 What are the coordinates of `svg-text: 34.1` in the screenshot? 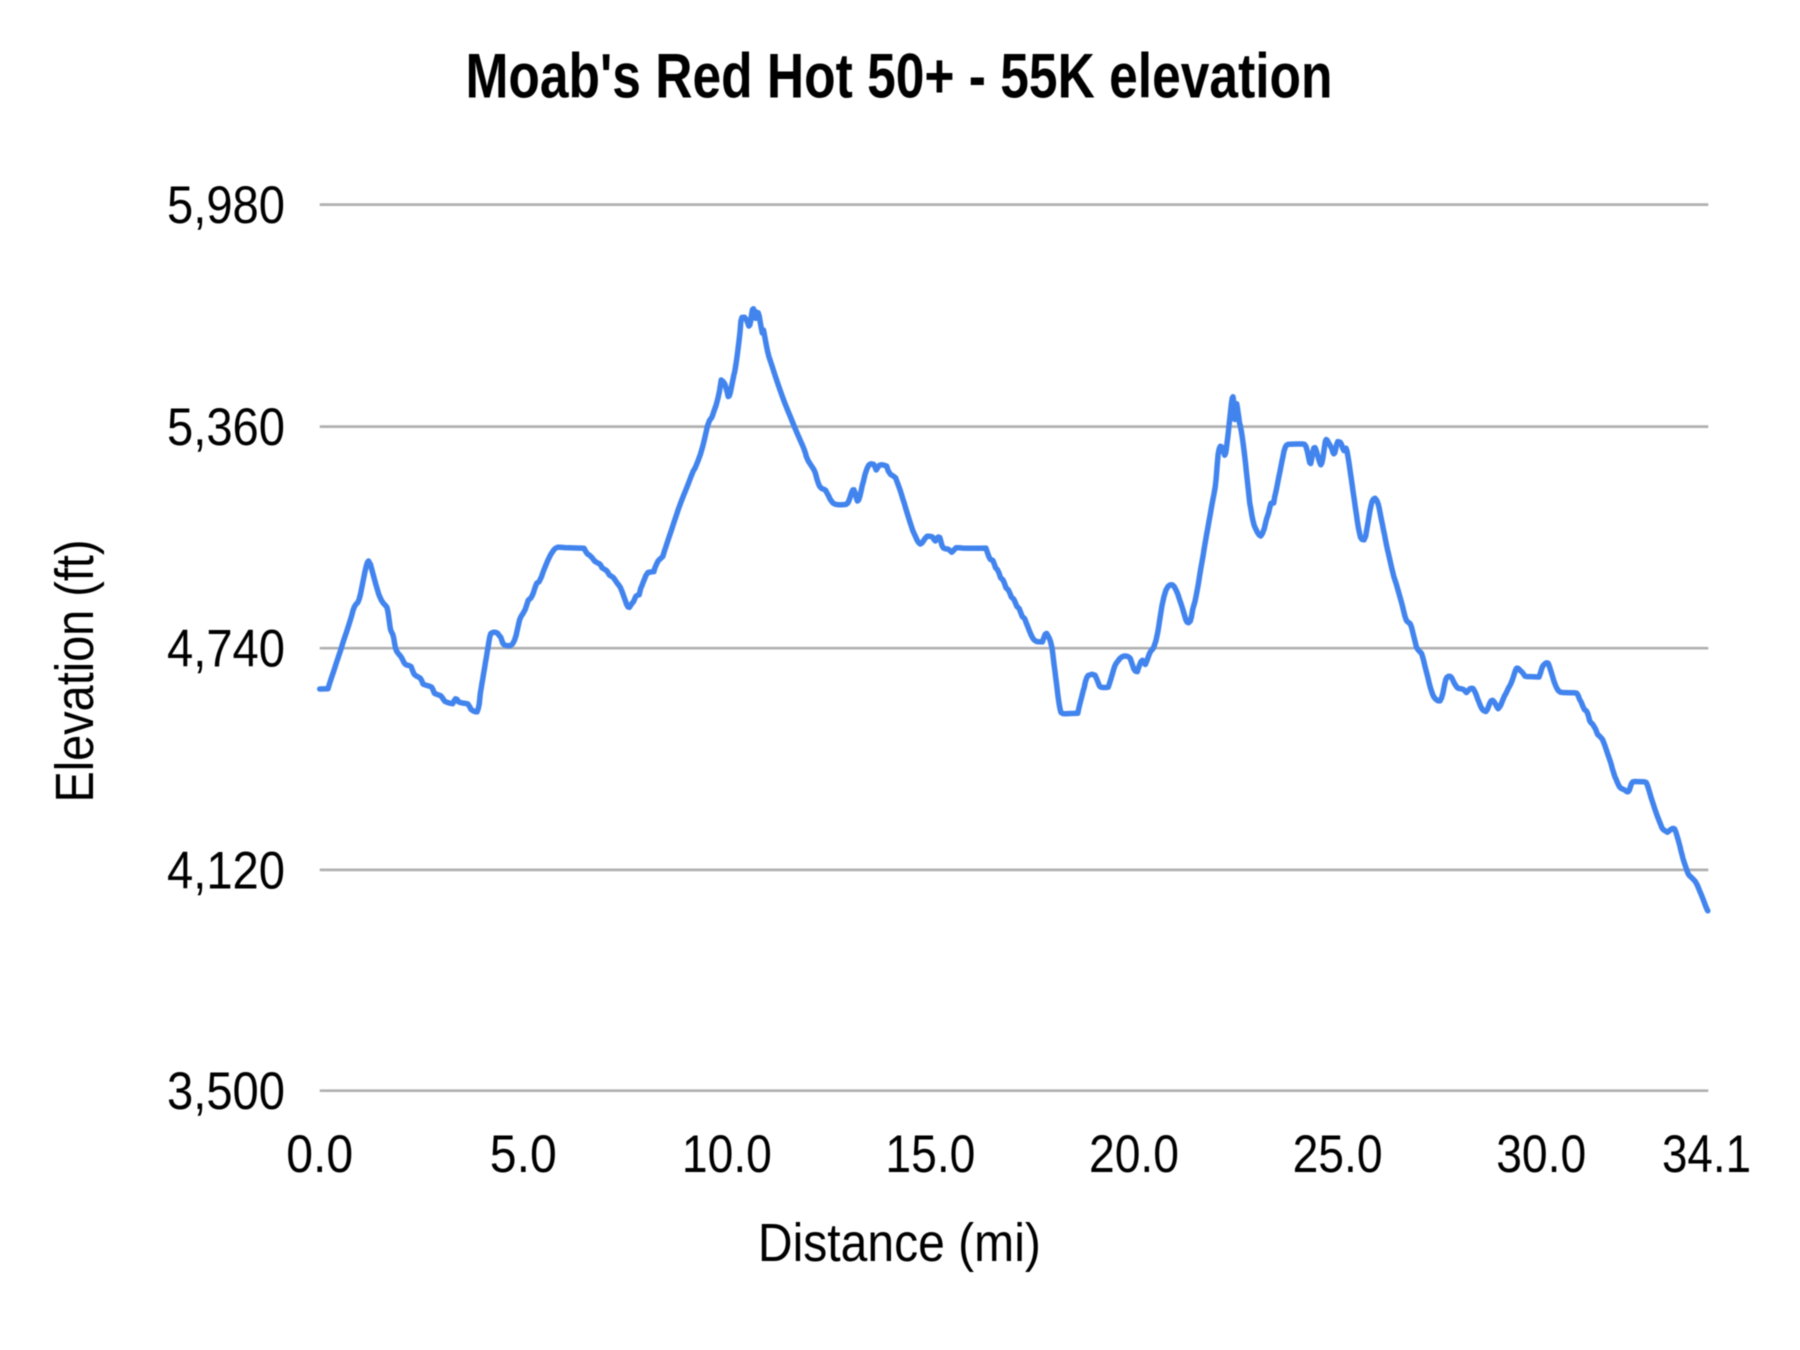 It's located at (1706, 1154).